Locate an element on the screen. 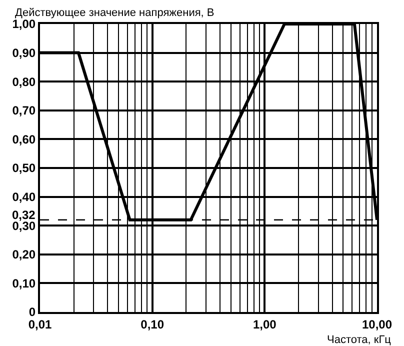  x-tick-label: 1,00 is located at coordinates (264, 324).